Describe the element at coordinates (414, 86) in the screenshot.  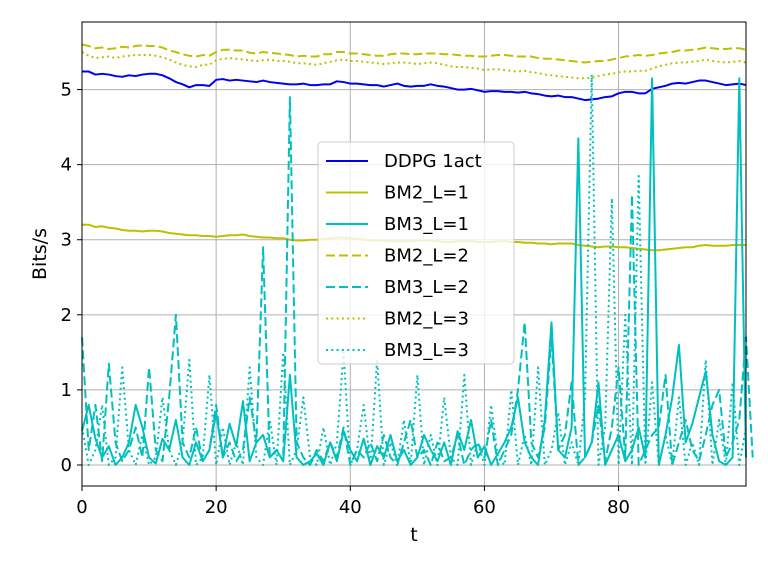
I see `series-line-ddpg-1act` at that location.